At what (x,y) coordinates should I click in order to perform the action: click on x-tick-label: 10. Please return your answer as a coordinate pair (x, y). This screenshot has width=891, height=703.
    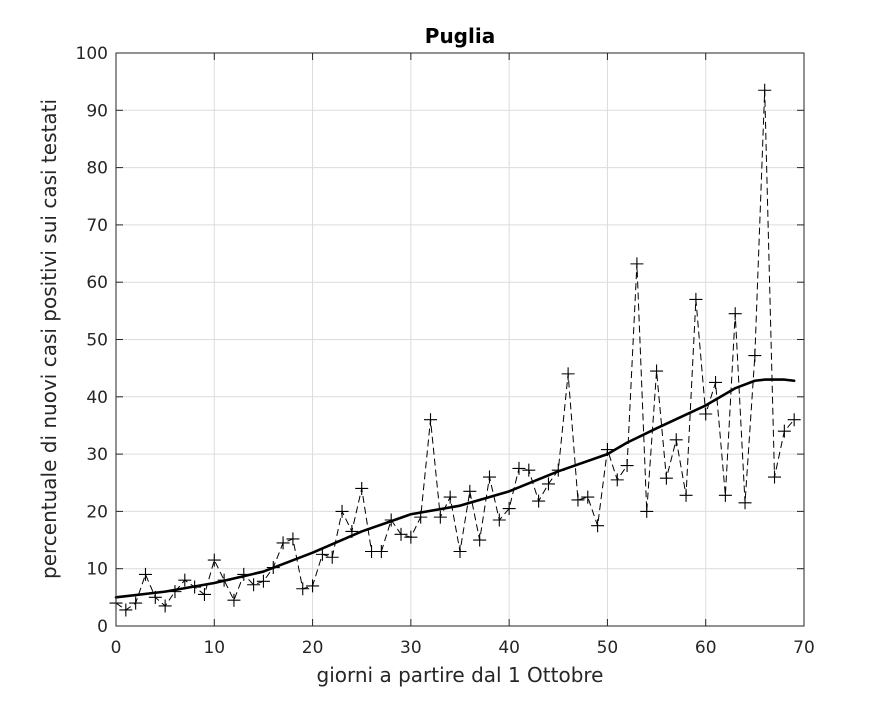
    Looking at the image, I should click on (214, 648).